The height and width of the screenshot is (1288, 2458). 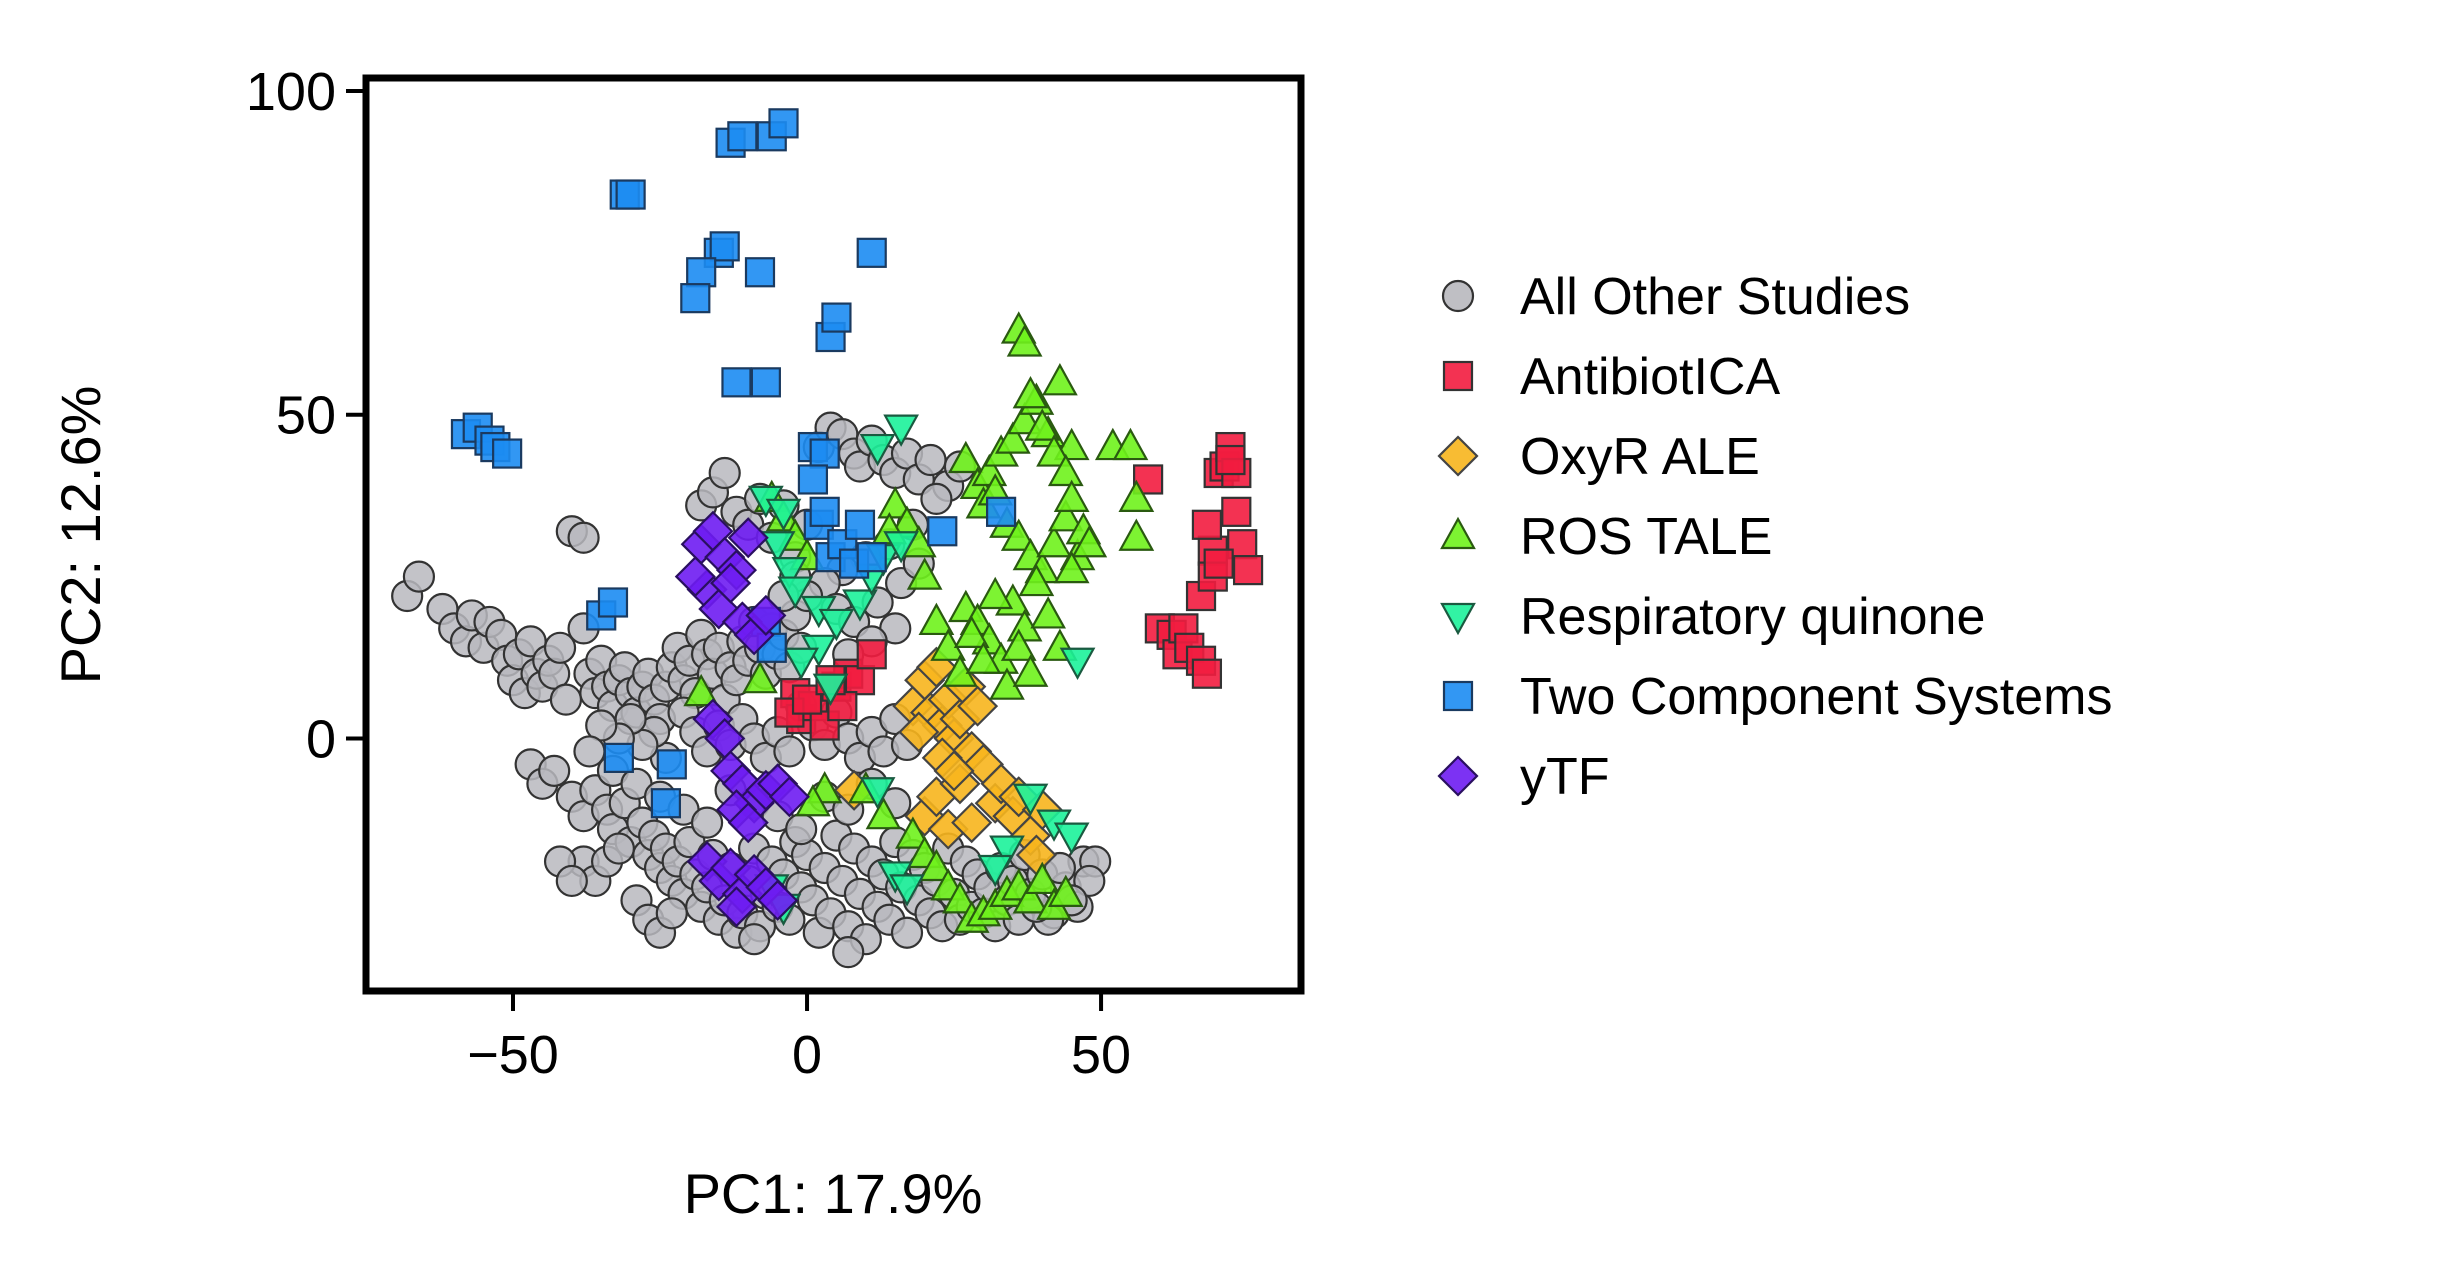 What do you see at coordinates (1646, 537) in the screenshot?
I see `legend-label: ROS TALE` at bounding box center [1646, 537].